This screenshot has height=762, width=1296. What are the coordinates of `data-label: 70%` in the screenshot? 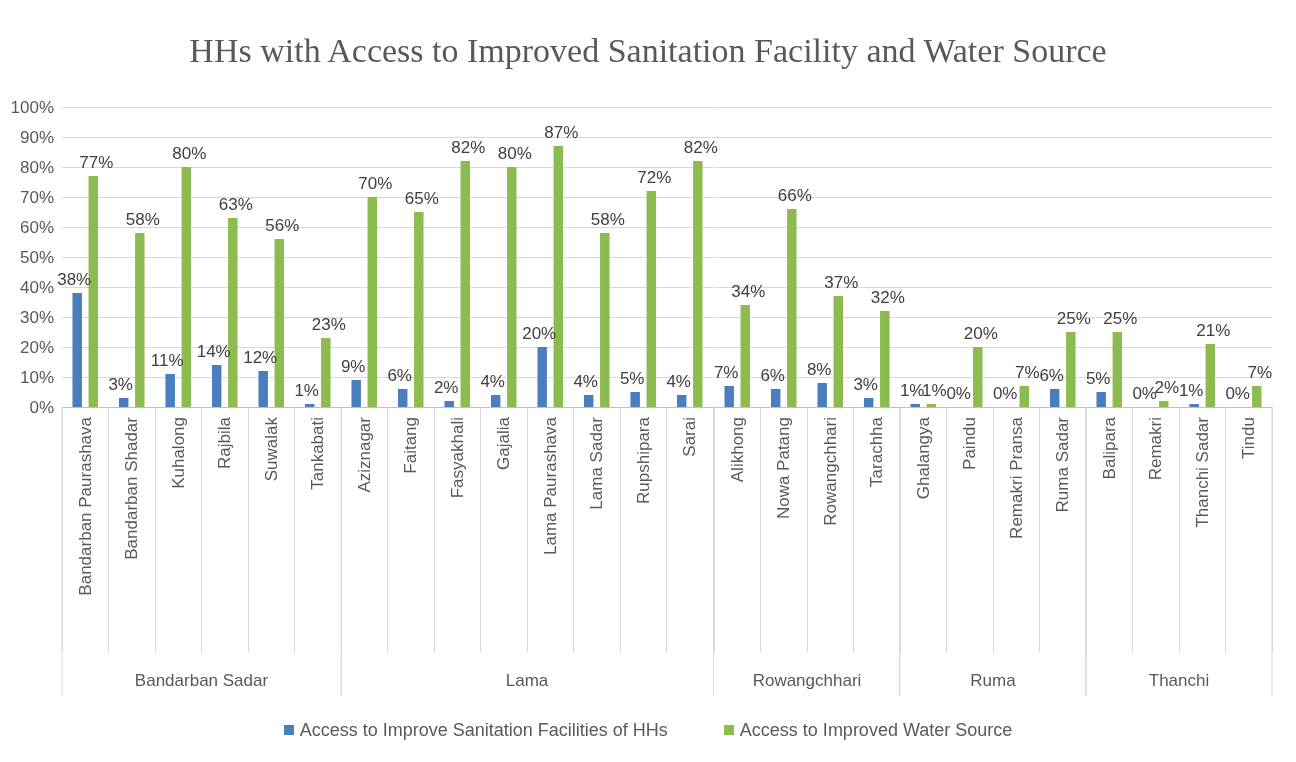 It's located at (375, 183).